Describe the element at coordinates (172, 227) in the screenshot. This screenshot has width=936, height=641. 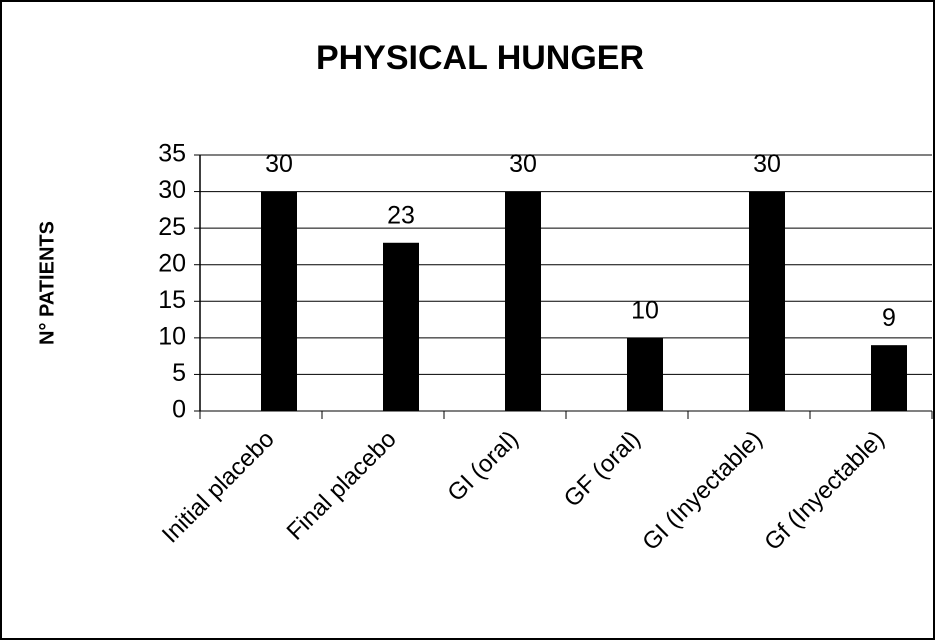
I see `y-tick-label: 25` at that location.